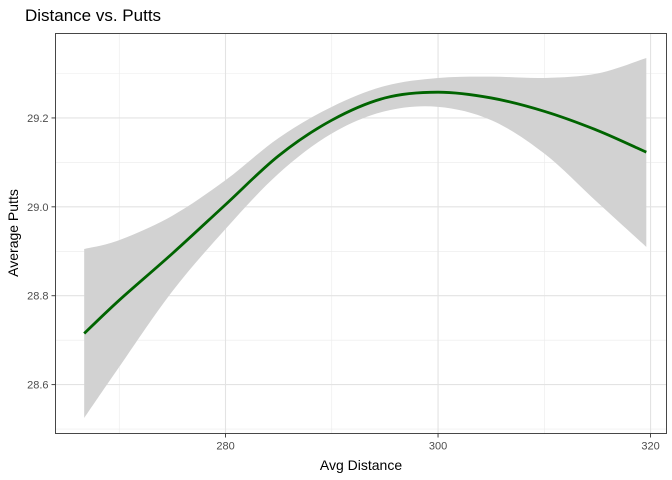 Image resolution: width=672 pixels, height=480 pixels. What do you see at coordinates (93, 15) in the screenshot?
I see `chart-title: Distance vs. Putts` at bounding box center [93, 15].